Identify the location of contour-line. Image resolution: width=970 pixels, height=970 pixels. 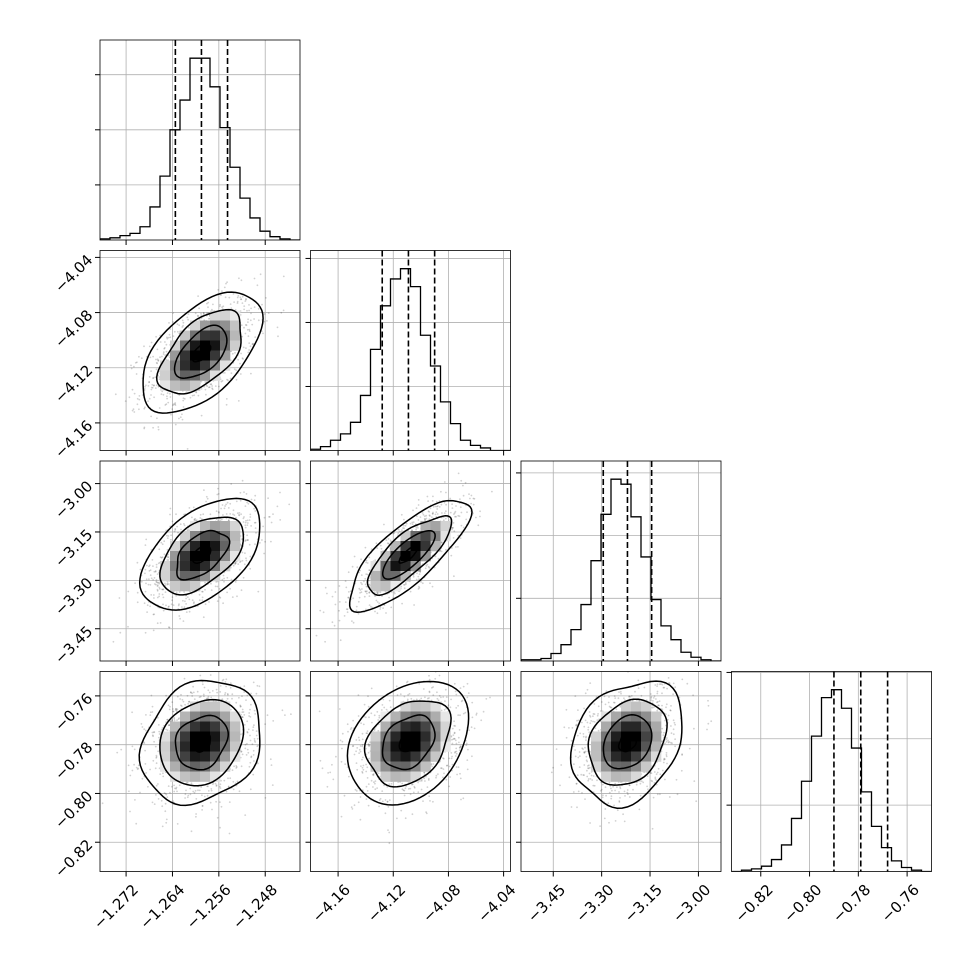
(201, 554).